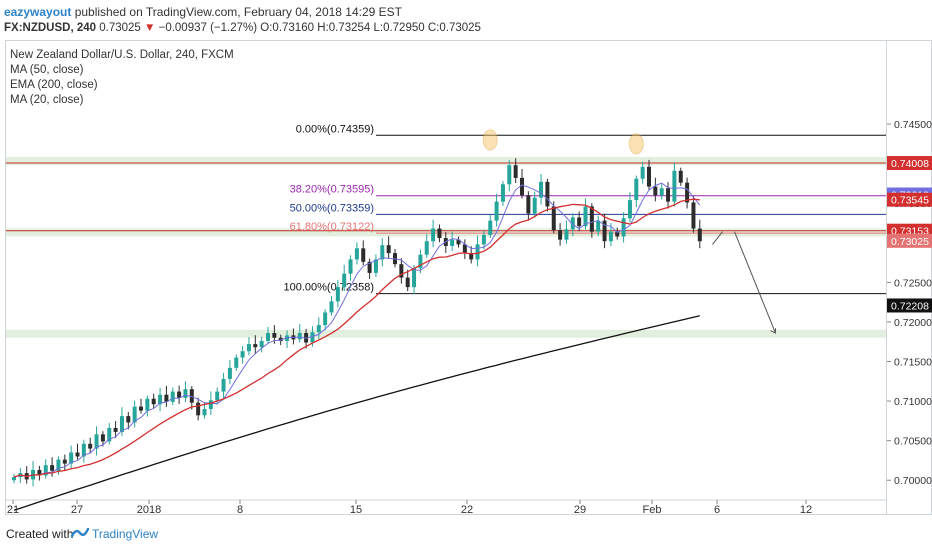 Image resolution: width=932 pixels, height=550 pixels. Describe the element at coordinates (913, 125) in the screenshot. I see `y-tick-label-0: 0.74500` at that location.